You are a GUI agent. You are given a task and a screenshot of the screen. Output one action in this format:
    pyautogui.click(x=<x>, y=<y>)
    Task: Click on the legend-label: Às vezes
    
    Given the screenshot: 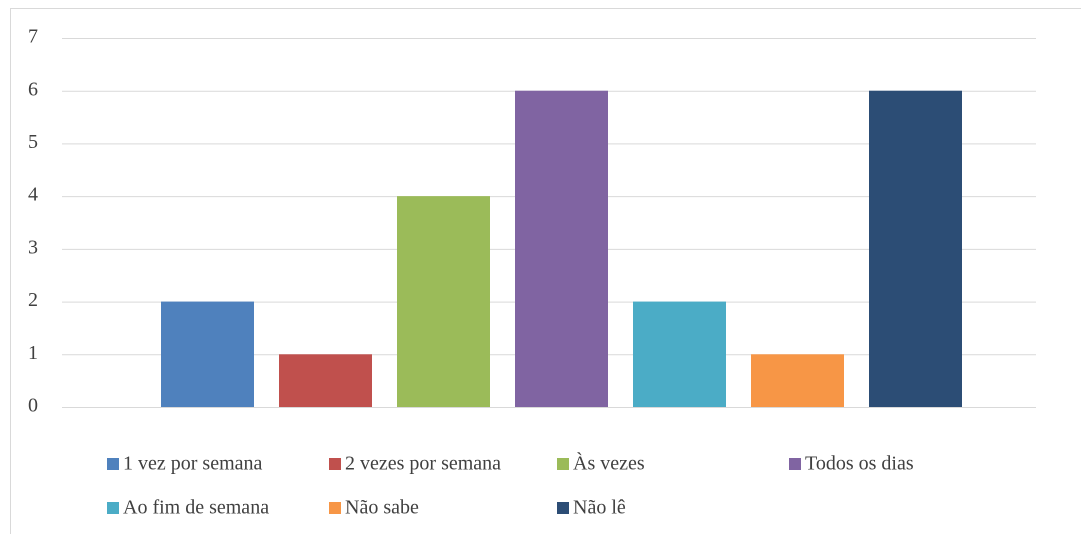 What is the action you would take?
    pyautogui.click(x=609, y=463)
    